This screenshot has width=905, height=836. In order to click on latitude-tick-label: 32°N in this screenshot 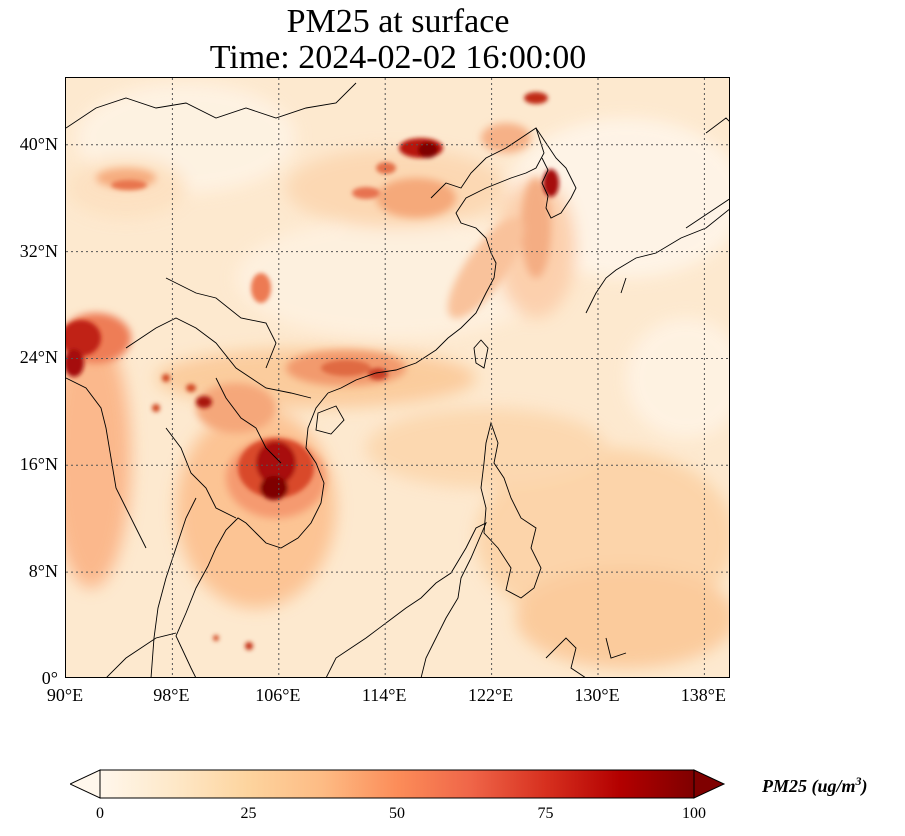, I will do `click(38, 250)`.